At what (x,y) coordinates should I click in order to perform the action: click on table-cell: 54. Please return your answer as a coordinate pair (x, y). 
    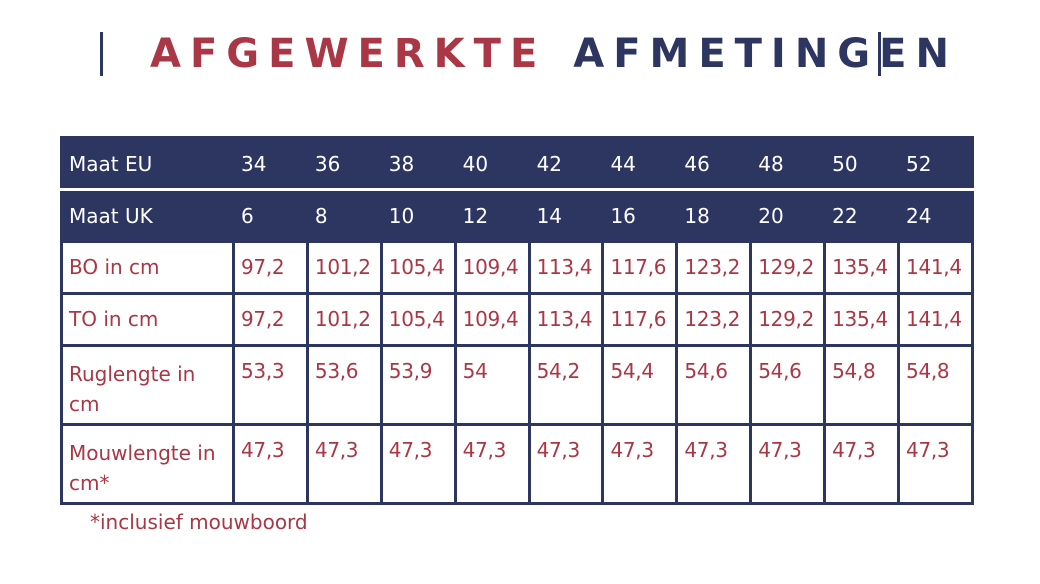
    Looking at the image, I should click on (492, 385).